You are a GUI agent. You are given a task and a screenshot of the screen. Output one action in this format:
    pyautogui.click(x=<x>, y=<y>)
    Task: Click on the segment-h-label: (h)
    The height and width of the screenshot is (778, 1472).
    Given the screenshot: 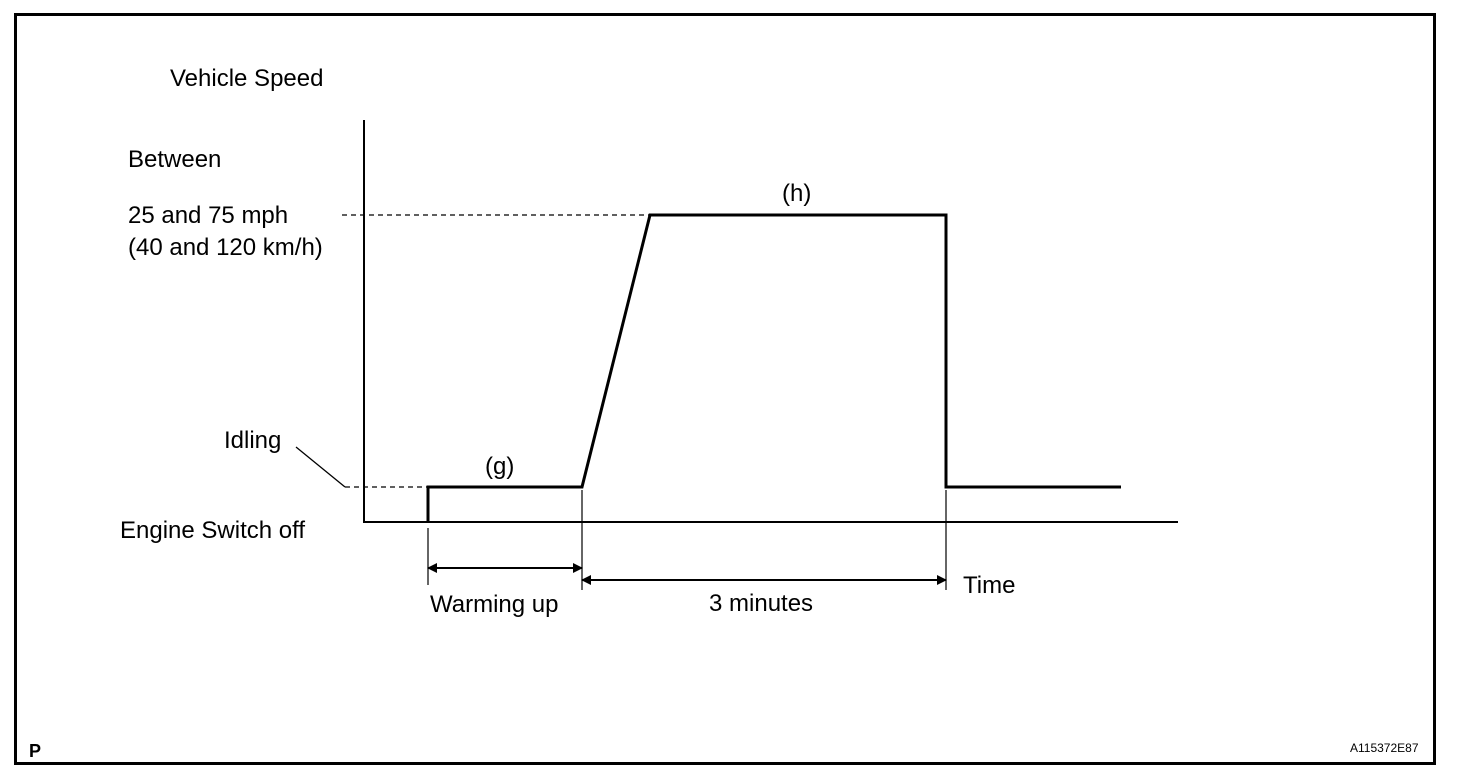 What is the action you would take?
    pyautogui.click(x=796, y=193)
    